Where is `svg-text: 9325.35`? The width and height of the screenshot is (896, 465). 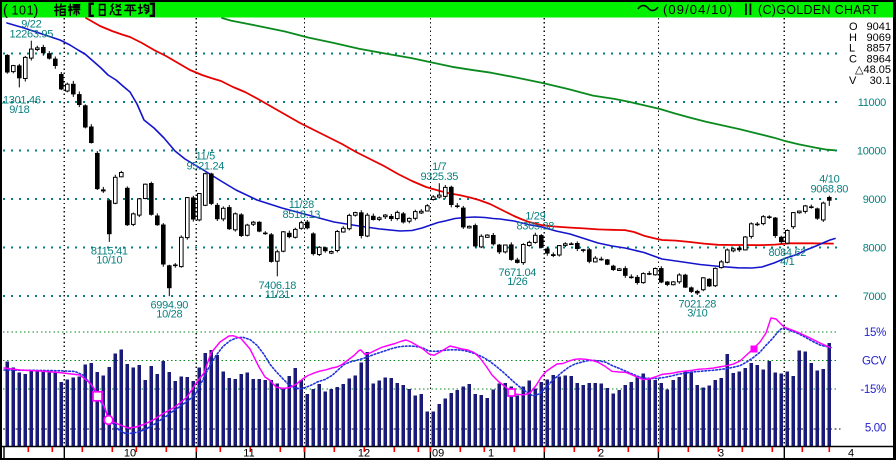
svg-text: 9325.35 is located at coordinates (439, 177).